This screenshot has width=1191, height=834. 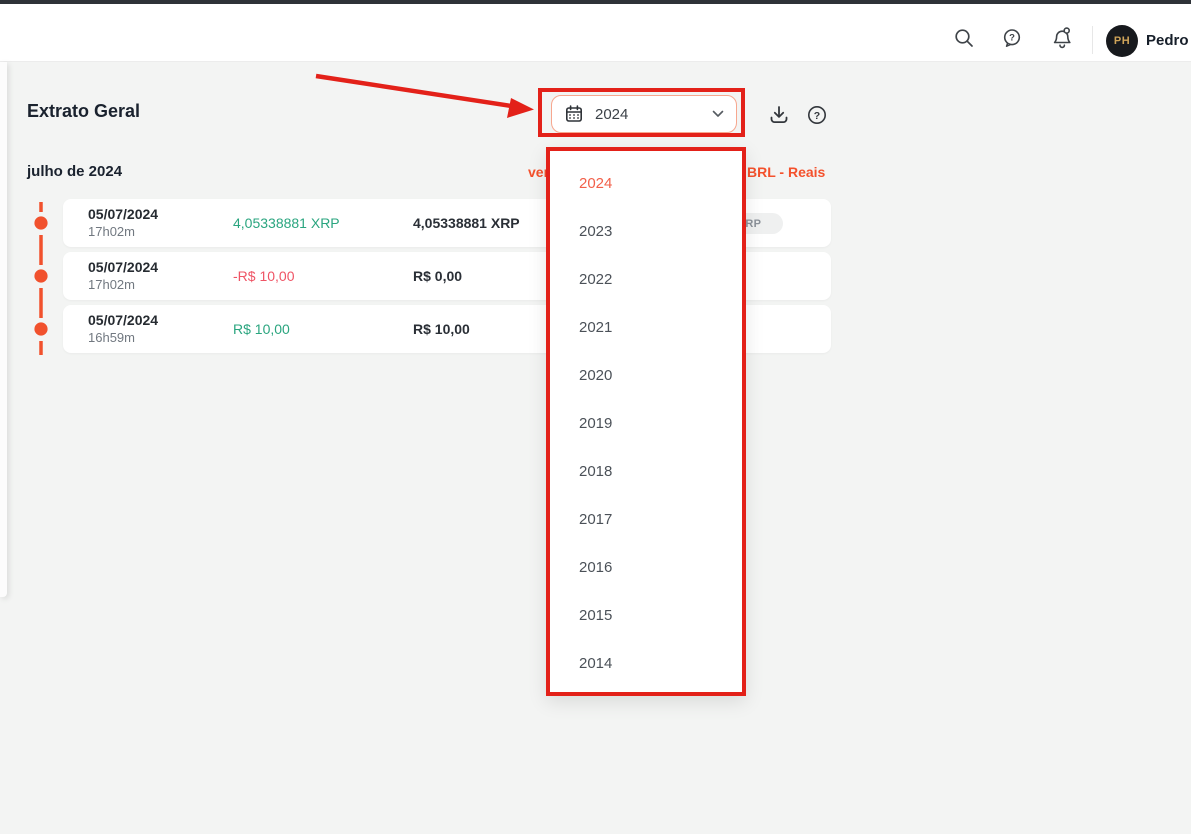 What do you see at coordinates (41, 283) in the screenshot?
I see `transaction-timeline` at bounding box center [41, 283].